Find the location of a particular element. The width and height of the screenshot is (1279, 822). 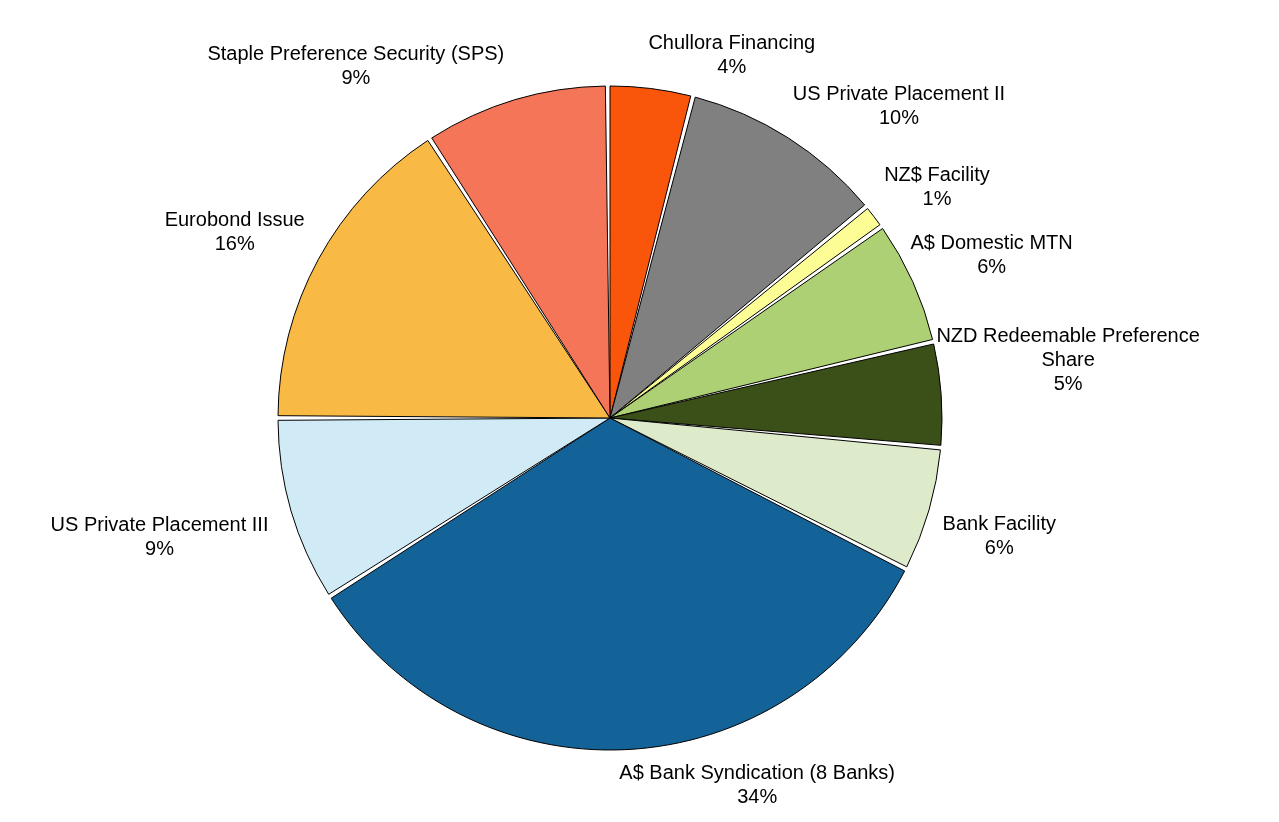

slice-label: US Private Placement III is located at coordinates (159, 524).